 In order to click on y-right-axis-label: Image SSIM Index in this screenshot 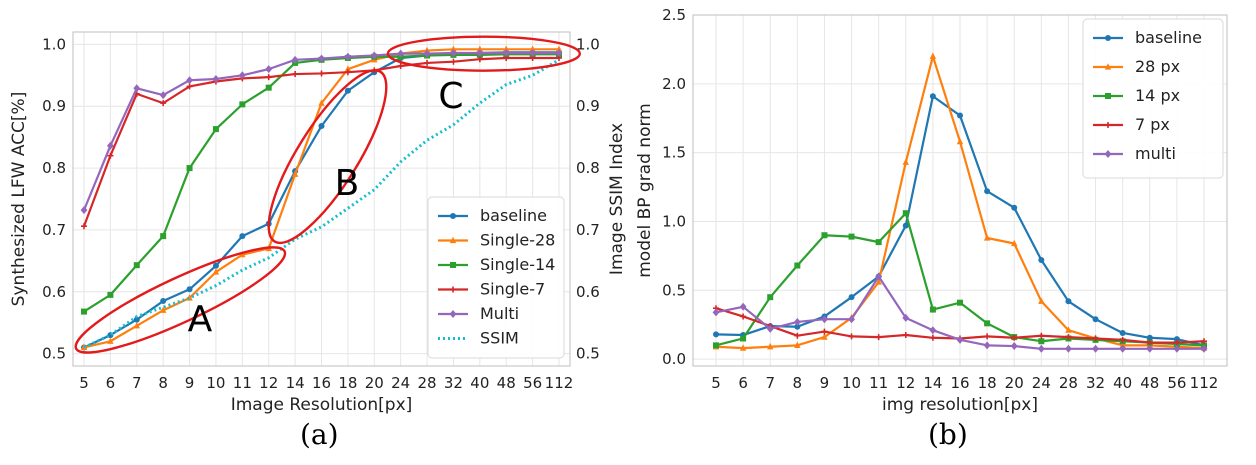, I will do `click(617, 199)`.